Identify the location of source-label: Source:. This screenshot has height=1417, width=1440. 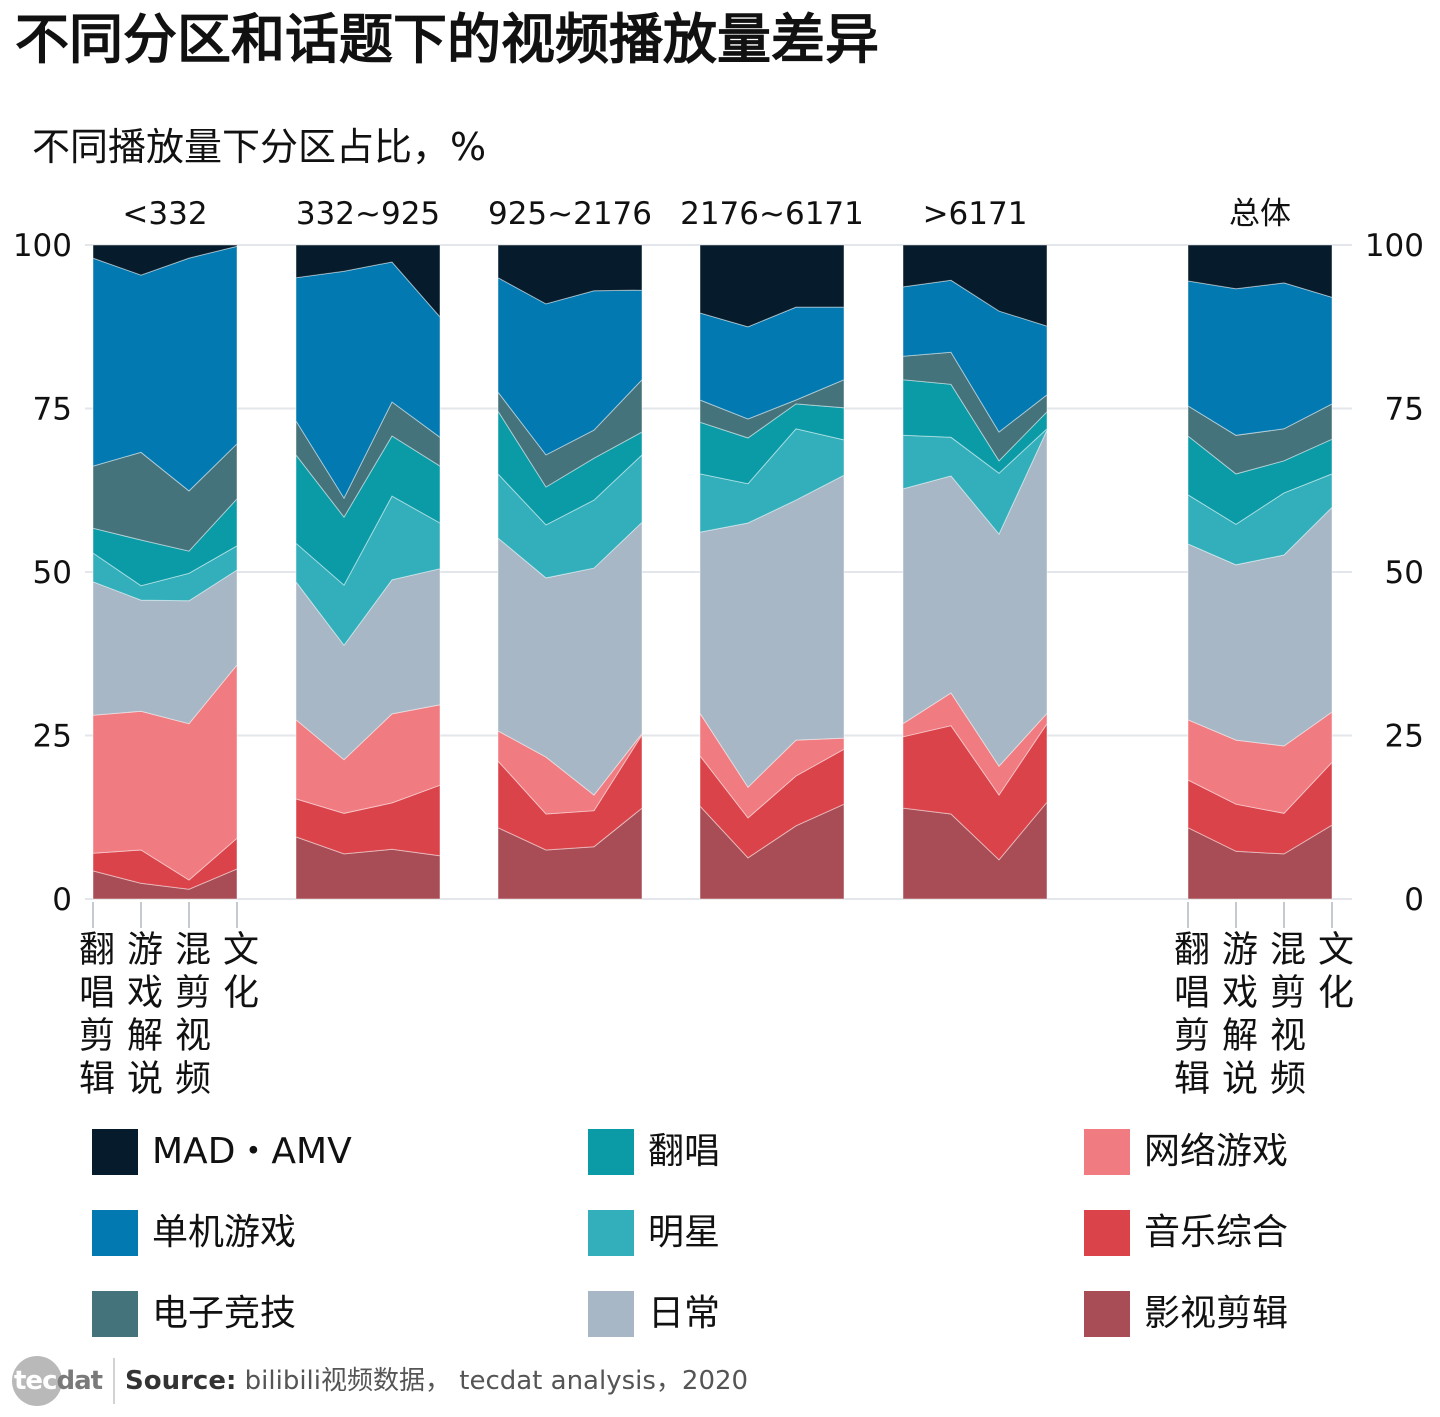
(181, 1381).